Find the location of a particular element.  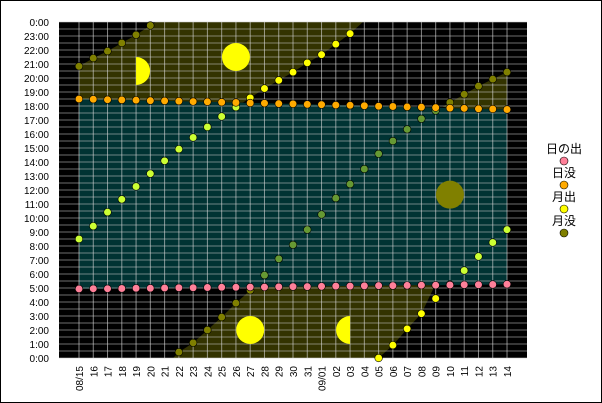

x-tick-label: 07 is located at coordinates (408, 372).